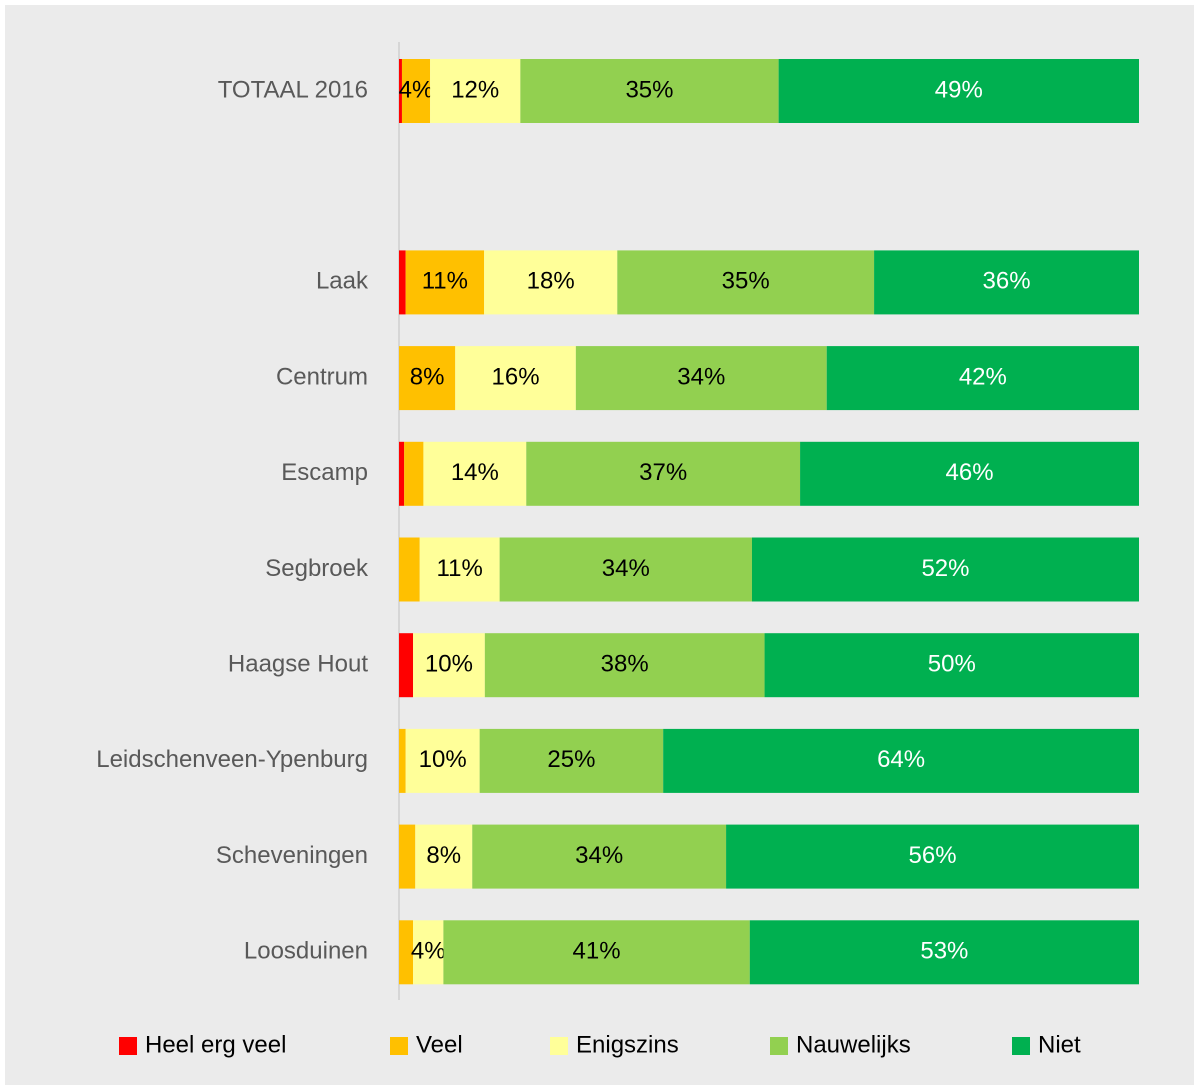  I want to click on data-label: 37%, so click(663, 472).